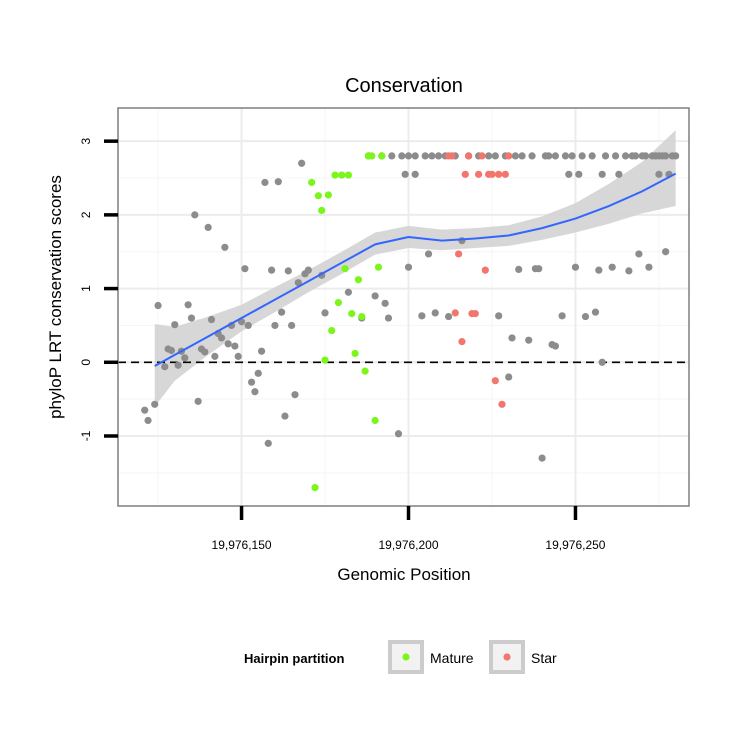 The width and height of the screenshot is (750, 755). Describe the element at coordinates (55, 297) in the screenshot. I see `y-axis-title: phyloP LRT conservation scores` at that location.